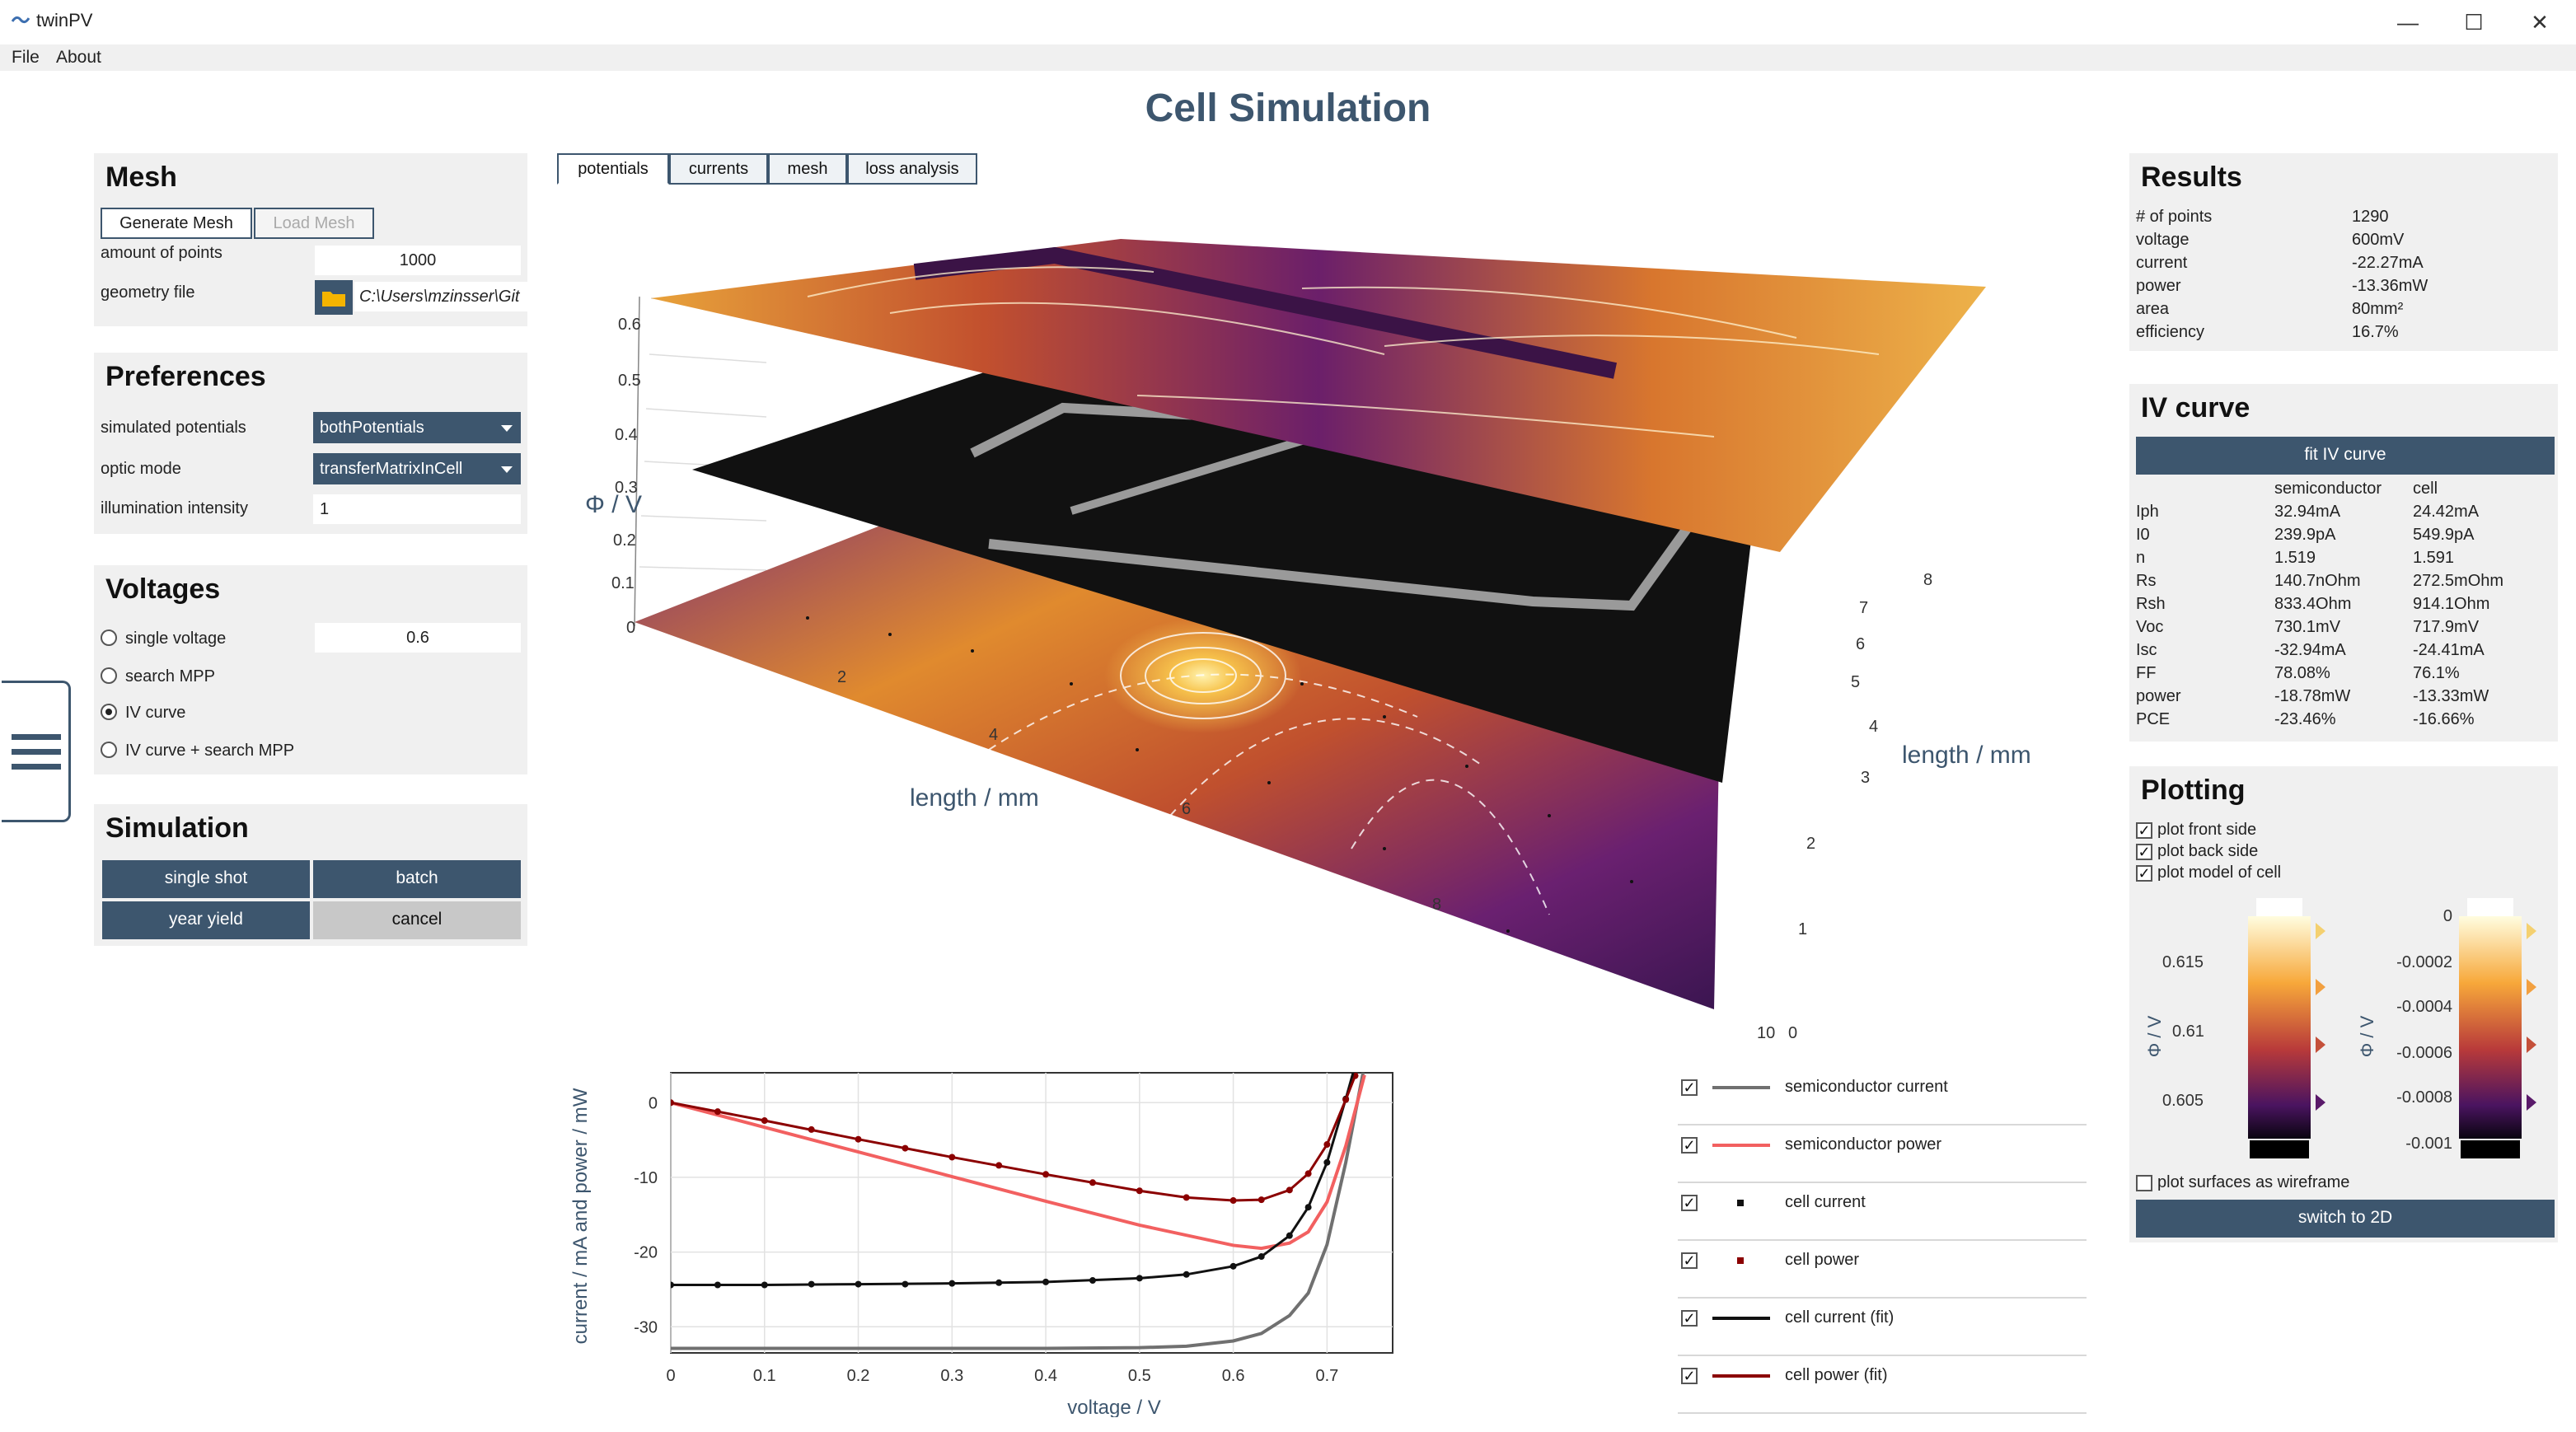 Image resolution: width=2576 pixels, height=1432 pixels. Describe the element at coordinates (2313, 604) in the screenshot. I see `iv-param-semiconductor: 833.4Ohm` at that location.